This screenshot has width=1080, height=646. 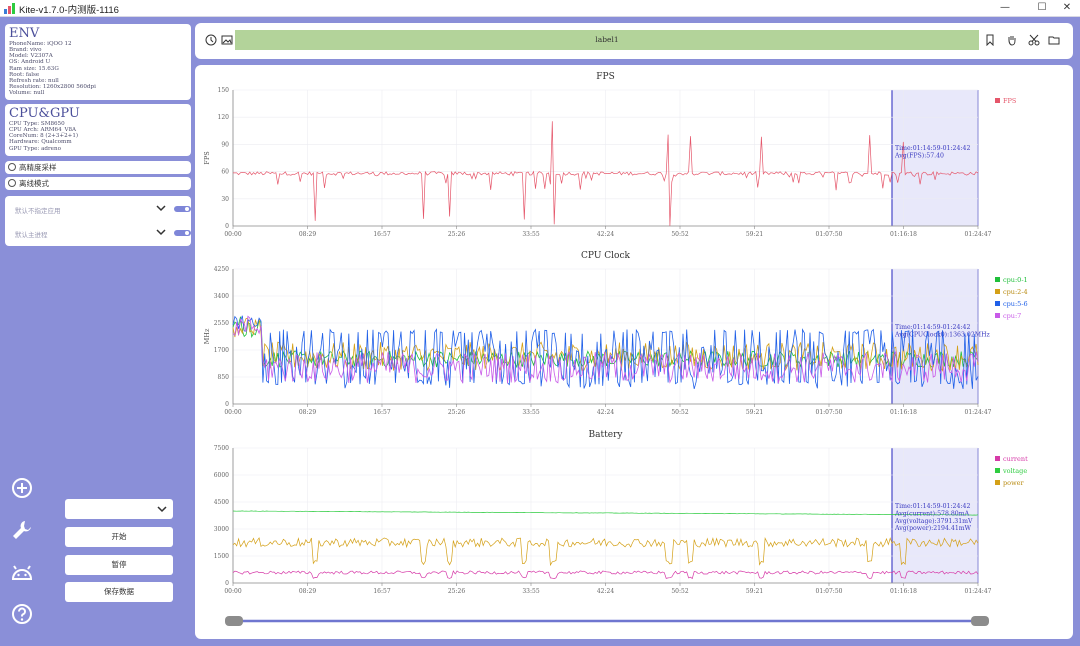 What do you see at coordinates (34, 183) in the screenshot?
I see `offline-mode-label: 离线模式` at bounding box center [34, 183].